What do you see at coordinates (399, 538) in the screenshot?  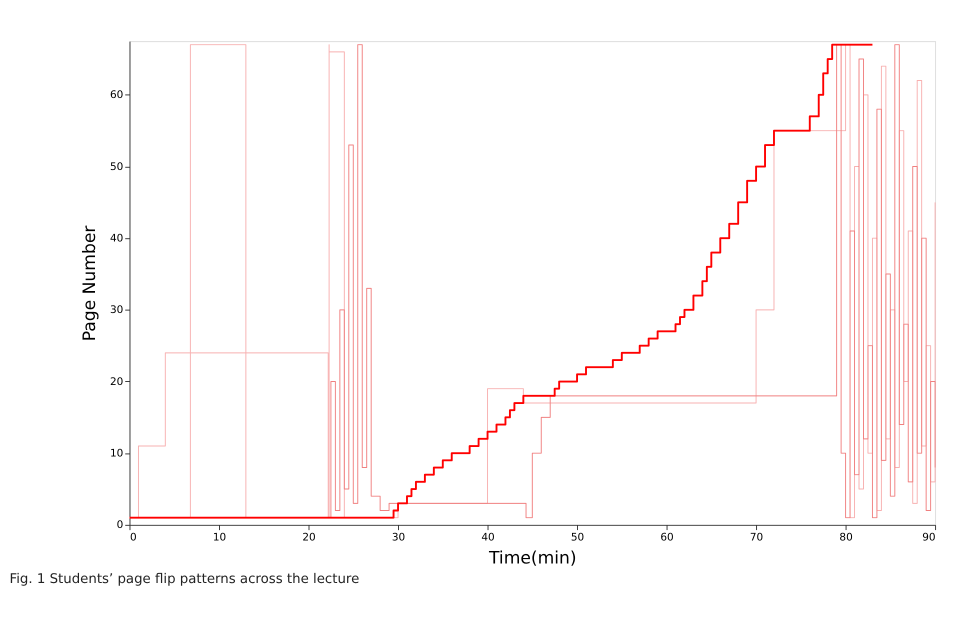 I see `x-tick-label: 30` at bounding box center [399, 538].